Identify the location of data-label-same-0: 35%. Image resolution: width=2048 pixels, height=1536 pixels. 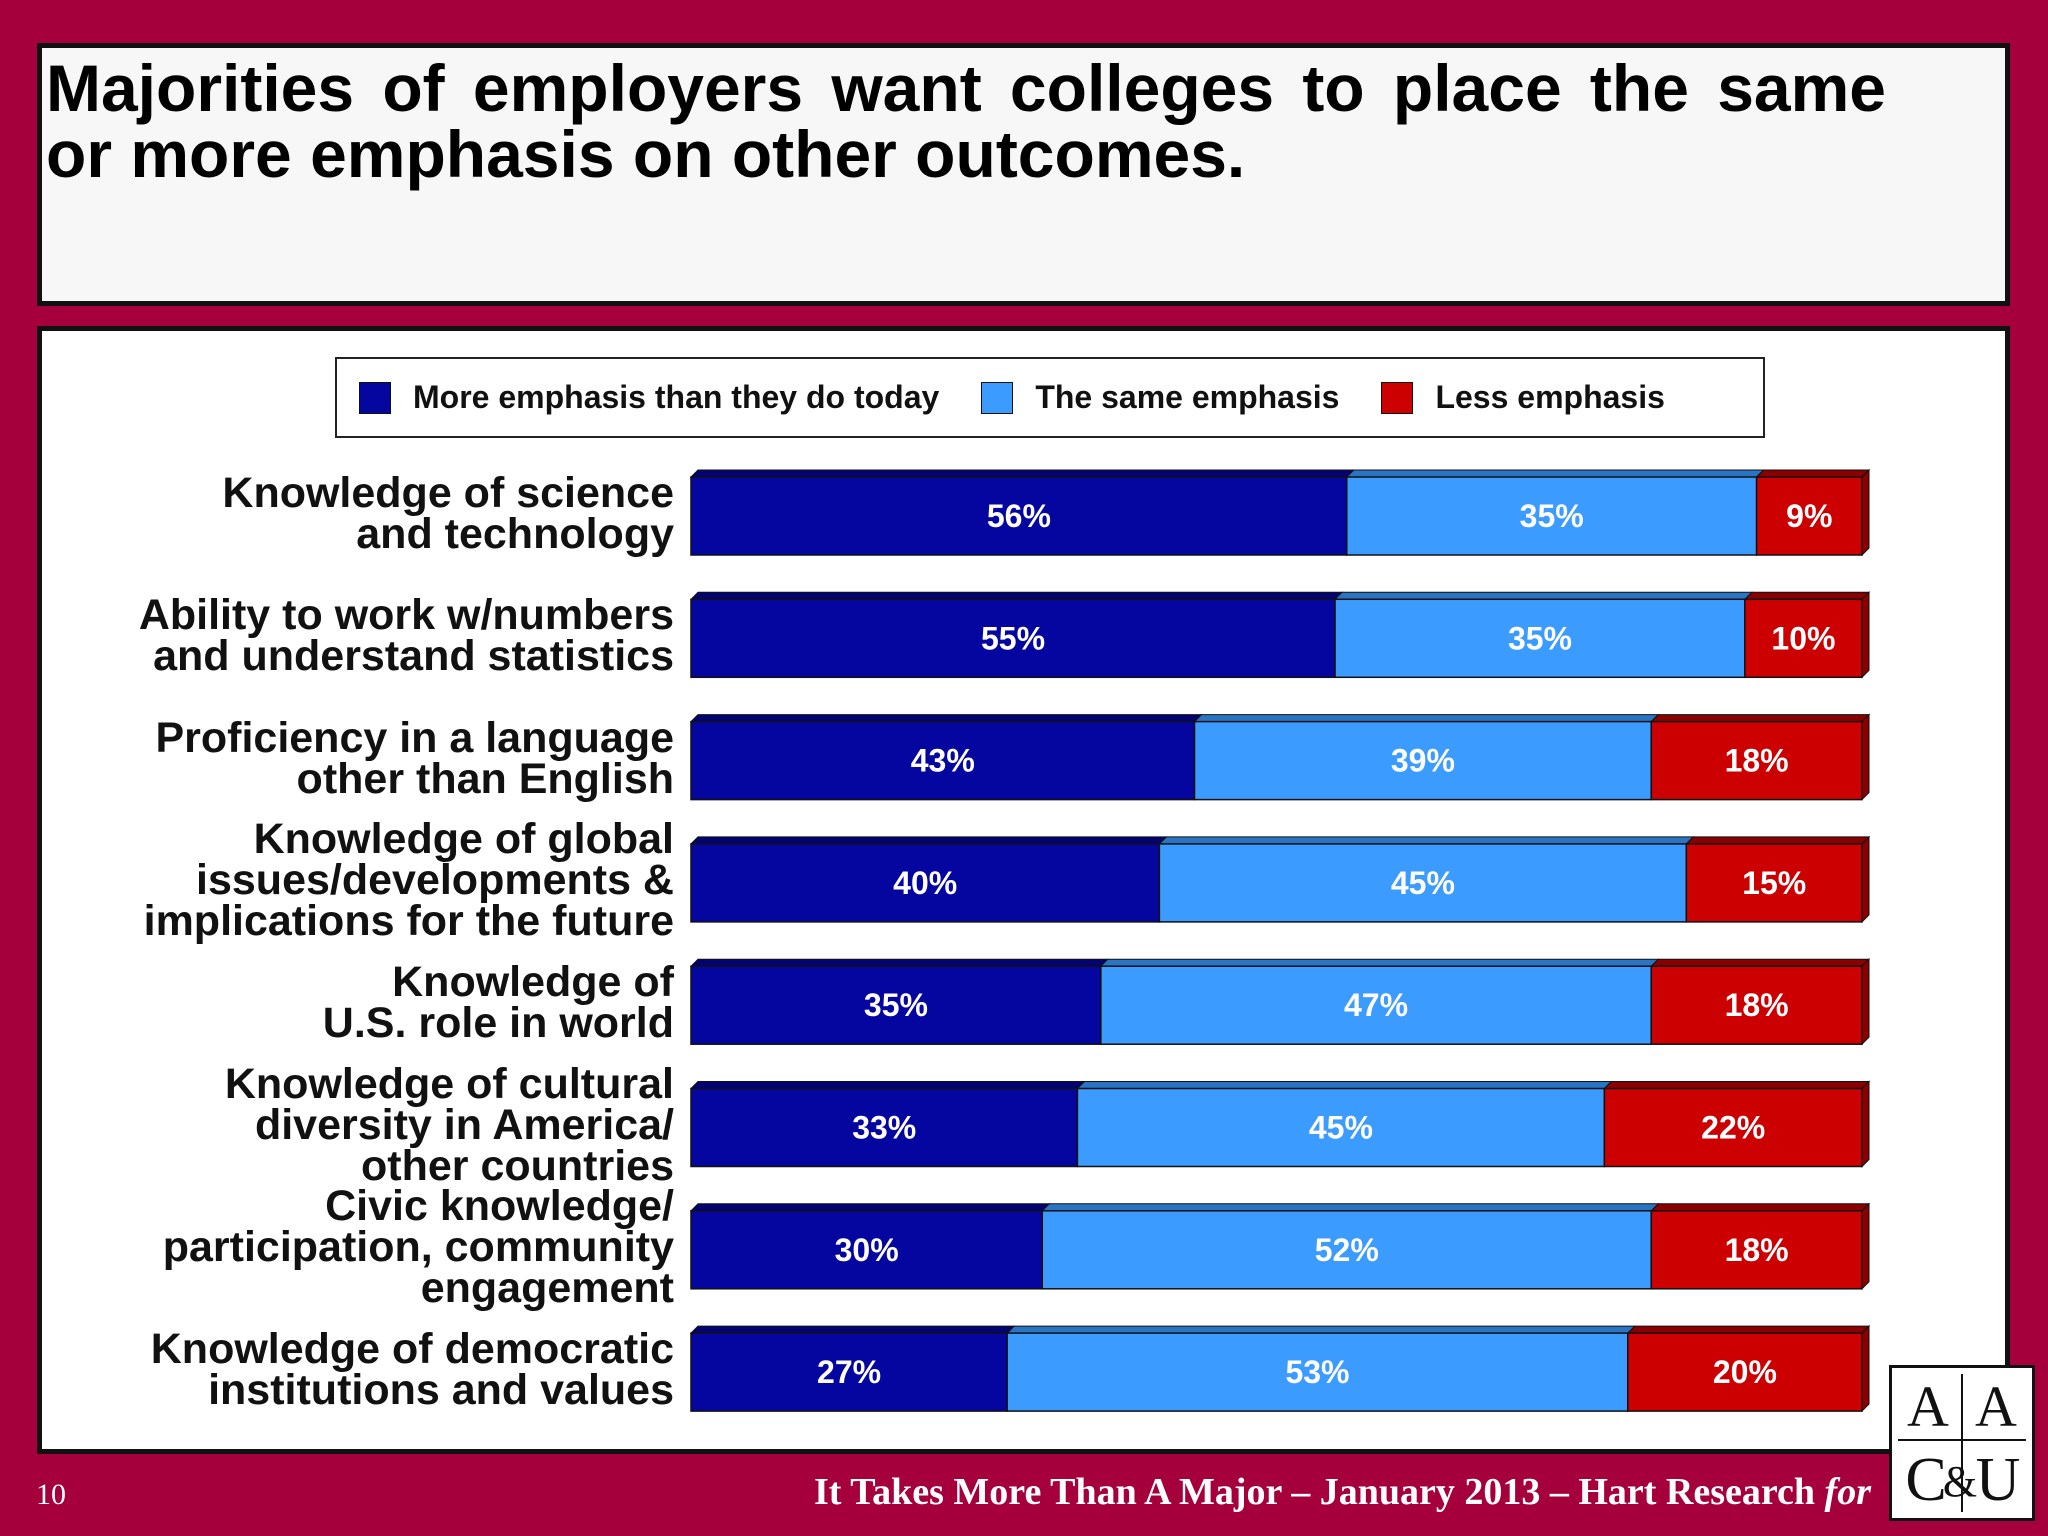
(1552, 516).